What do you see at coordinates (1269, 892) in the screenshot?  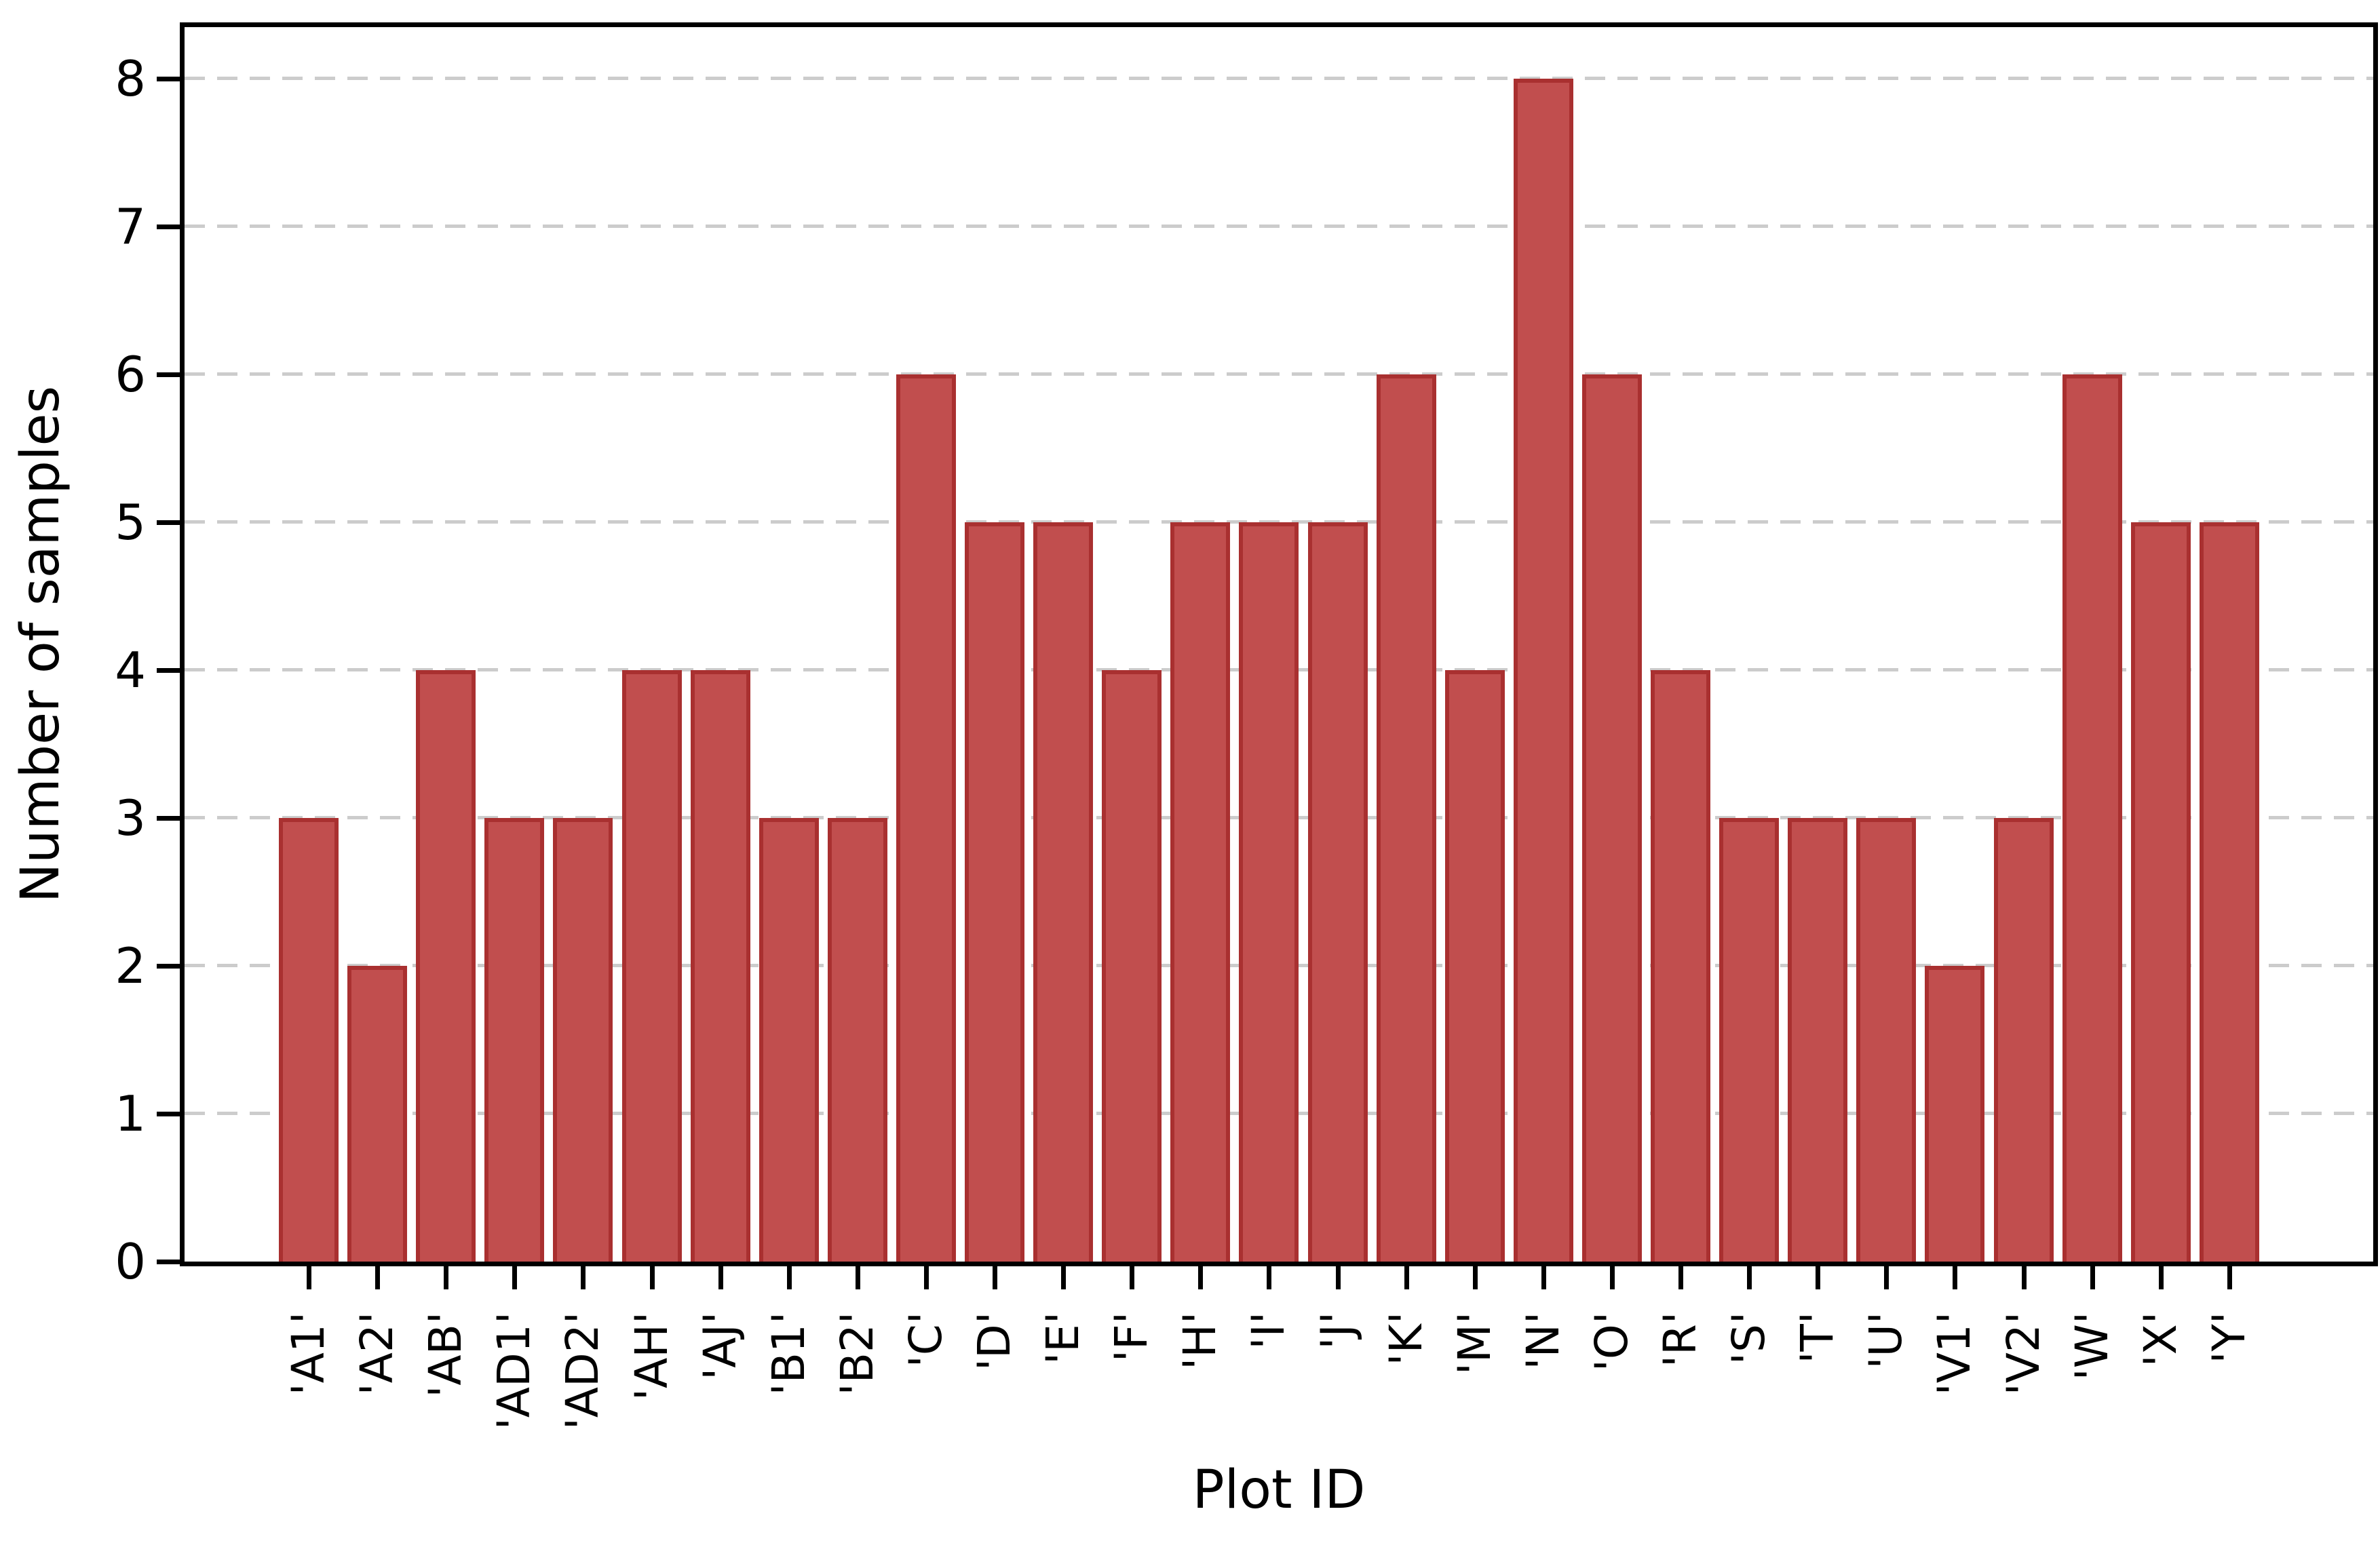 I see `bar-I` at bounding box center [1269, 892].